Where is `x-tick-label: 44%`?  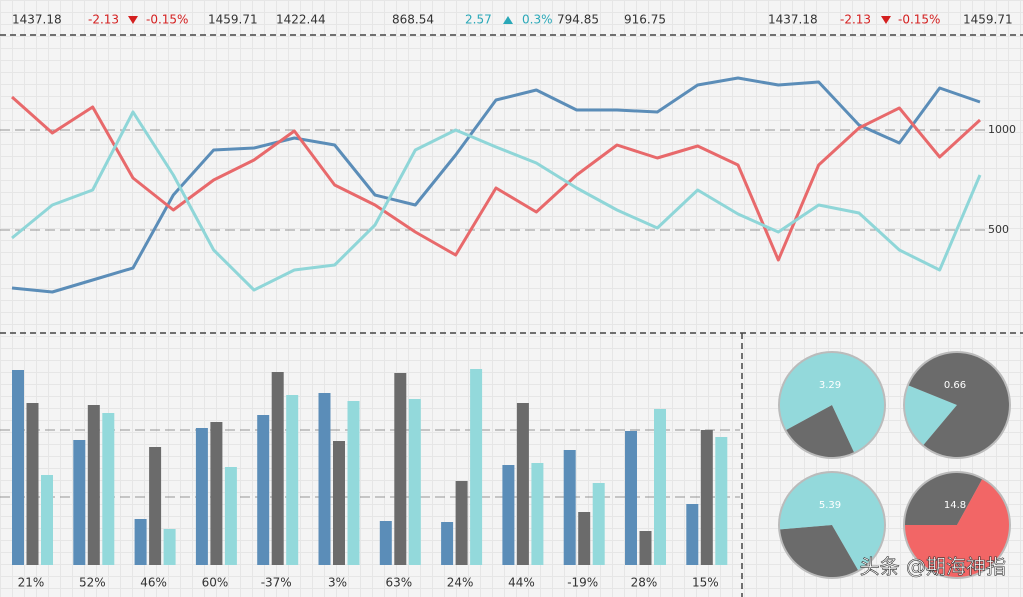 x-tick-label: 44% is located at coordinates (521, 583).